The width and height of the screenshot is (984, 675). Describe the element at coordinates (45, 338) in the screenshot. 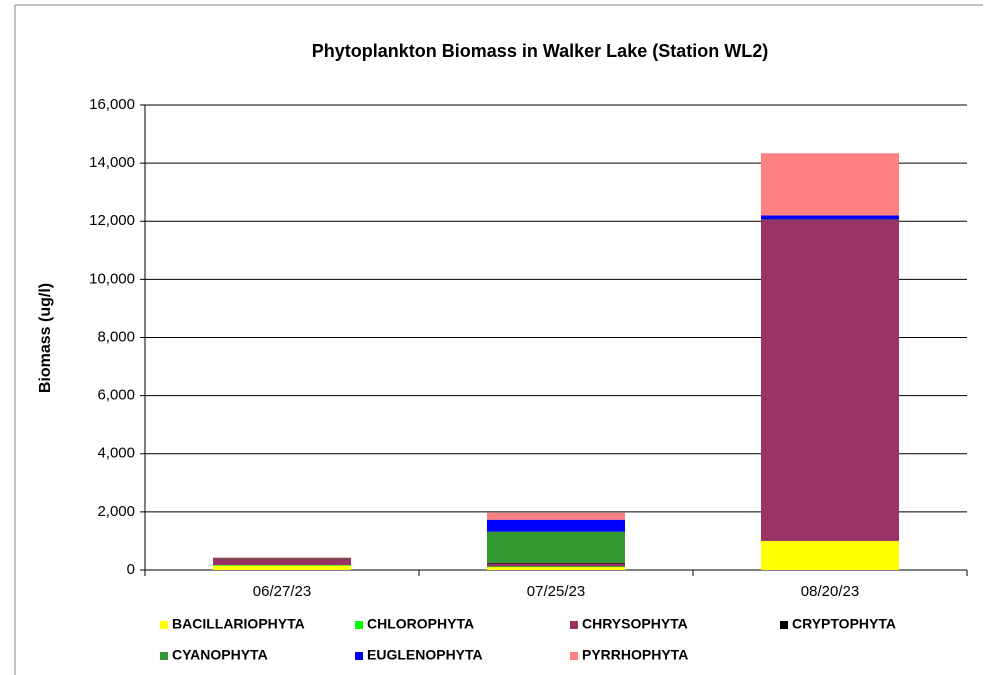

I see `y-axis-title: Biomass (ug/l)` at that location.